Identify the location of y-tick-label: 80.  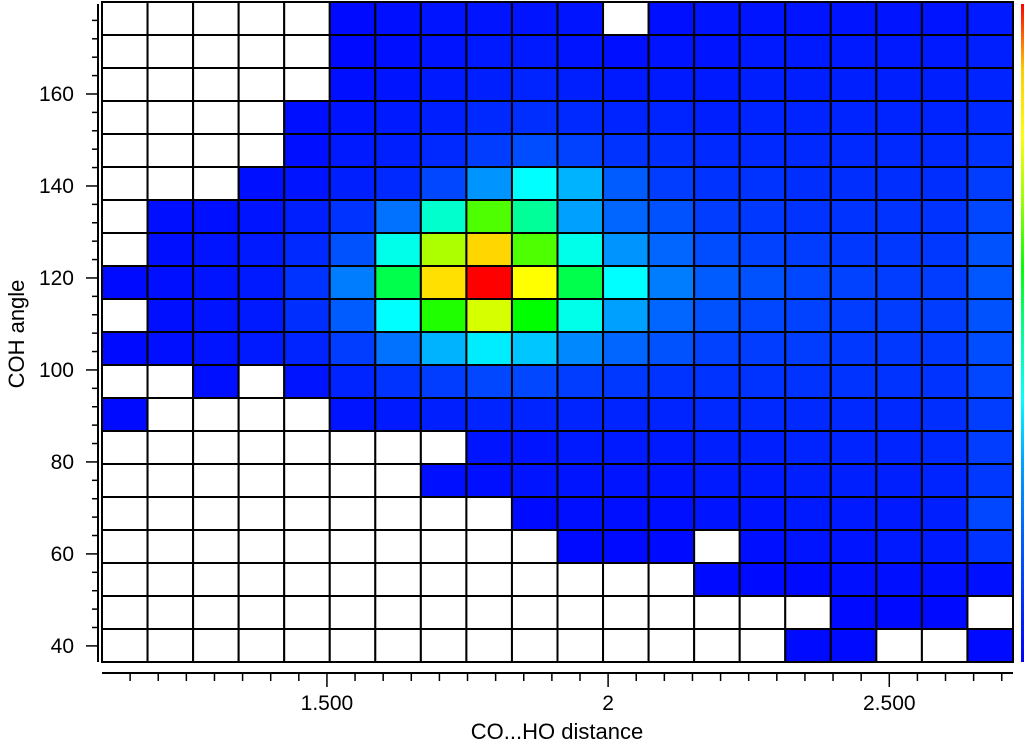
(62, 462).